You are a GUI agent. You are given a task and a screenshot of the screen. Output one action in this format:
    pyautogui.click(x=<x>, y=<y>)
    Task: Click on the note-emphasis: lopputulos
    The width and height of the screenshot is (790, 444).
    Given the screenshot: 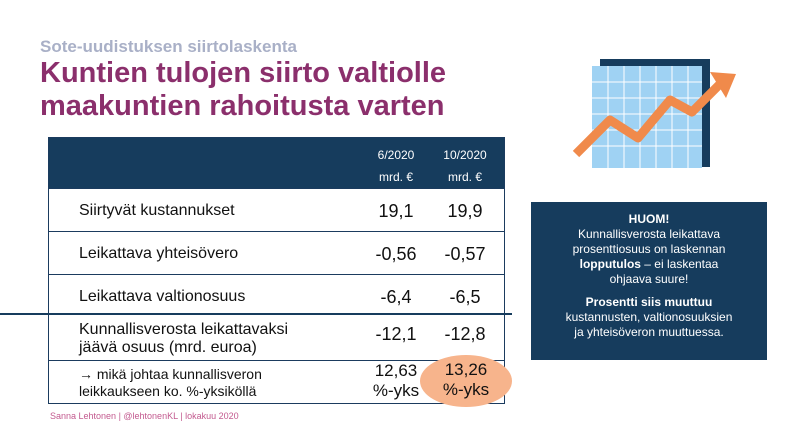 What is the action you would take?
    pyautogui.click(x=610, y=264)
    